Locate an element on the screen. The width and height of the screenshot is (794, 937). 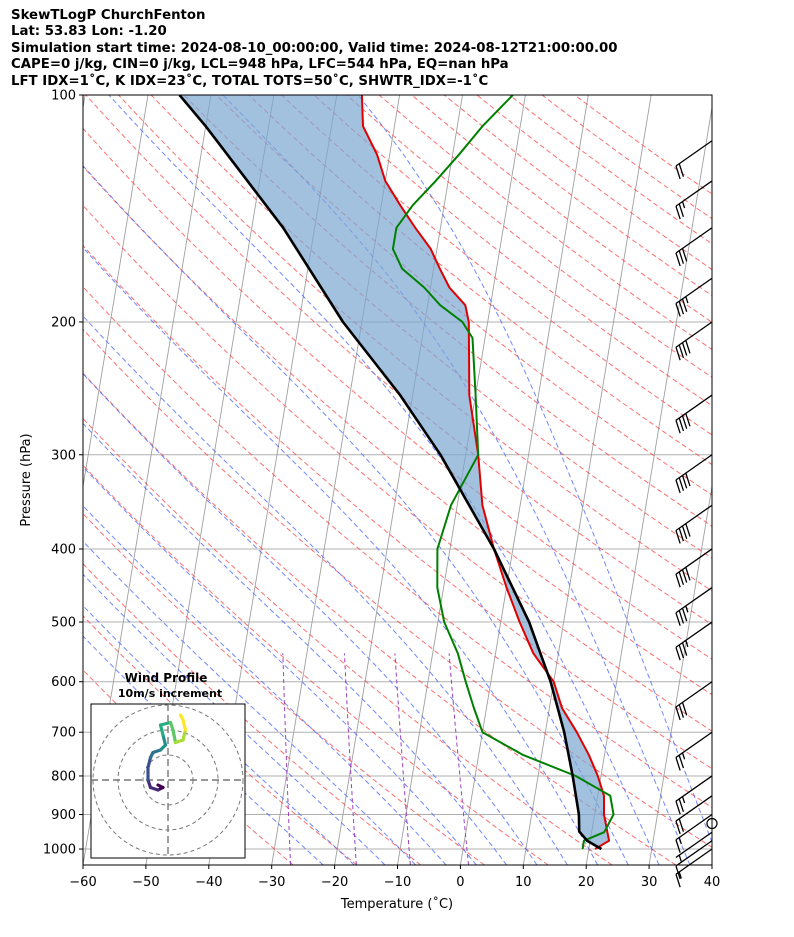
x-tick-label: 40 is located at coordinates (712, 882).